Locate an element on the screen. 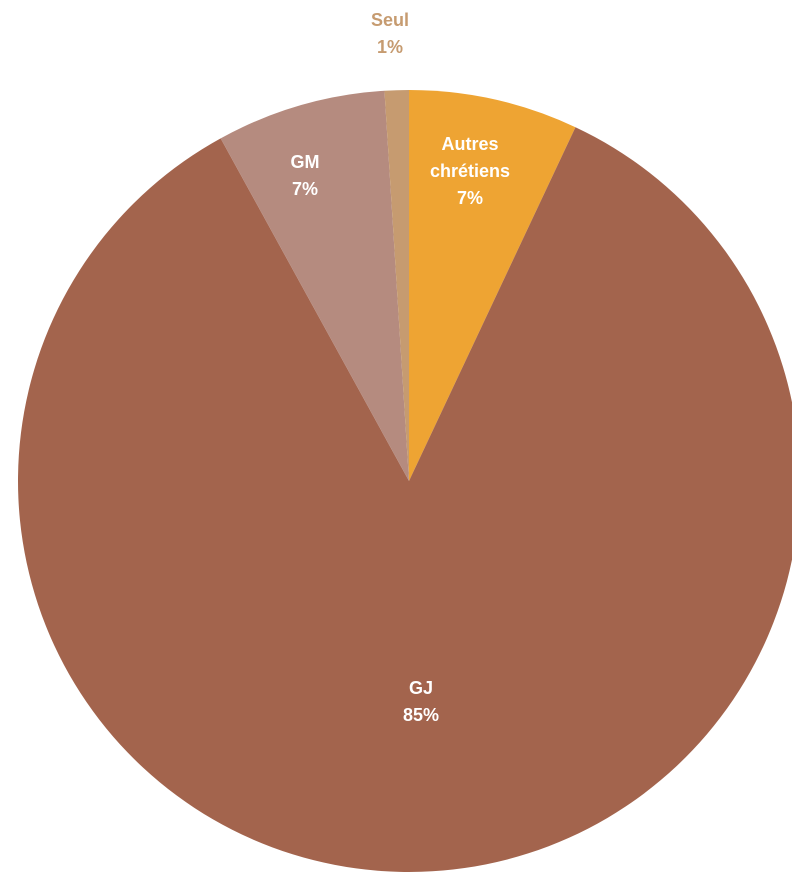 This screenshot has height=873, width=792. pie-label-gj: GJ 85% is located at coordinates (421, 701).